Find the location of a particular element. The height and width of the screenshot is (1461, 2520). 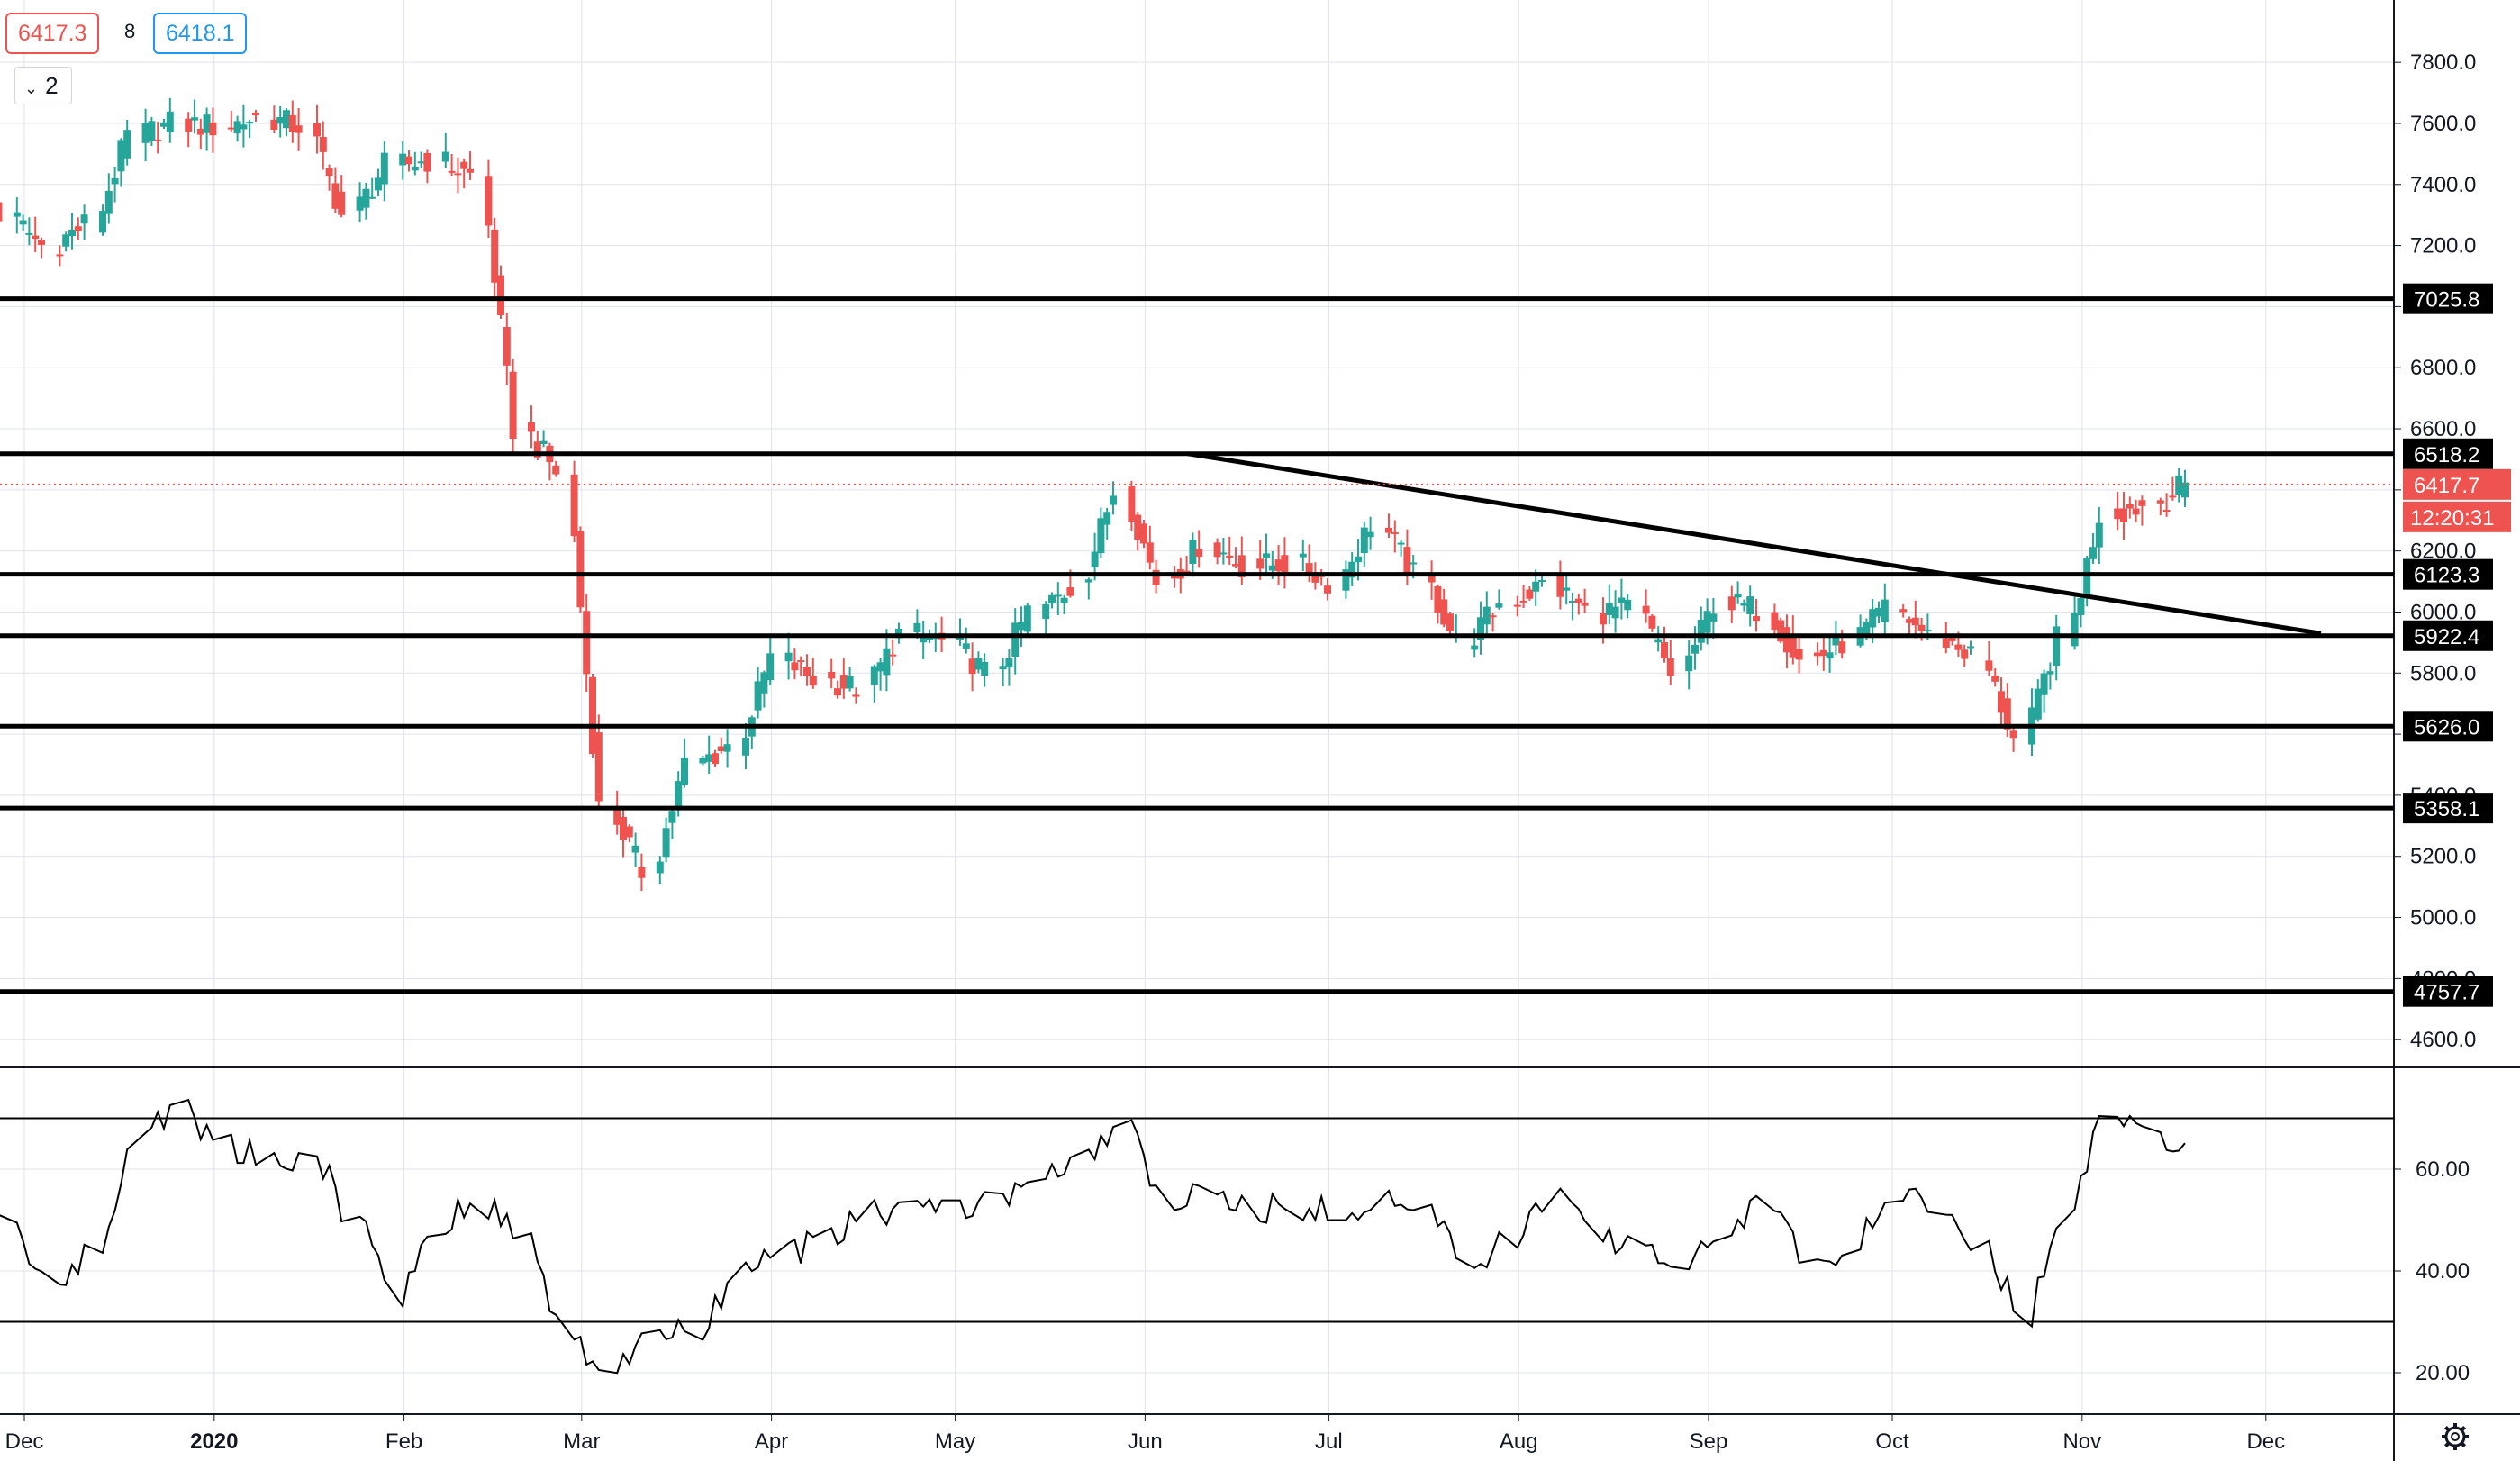

time-axis-label: Nov is located at coordinates (2081, 1441).